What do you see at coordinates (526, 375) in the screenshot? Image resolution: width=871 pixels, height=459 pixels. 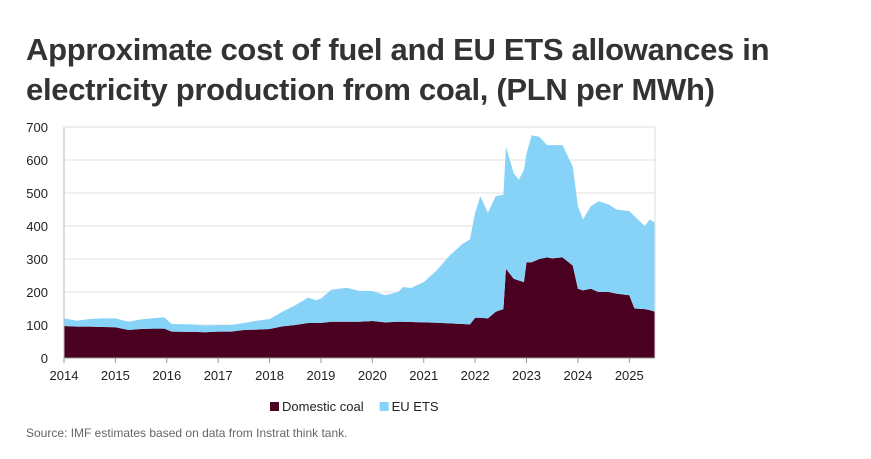 I see `x-tick-label: 2023` at bounding box center [526, 375].